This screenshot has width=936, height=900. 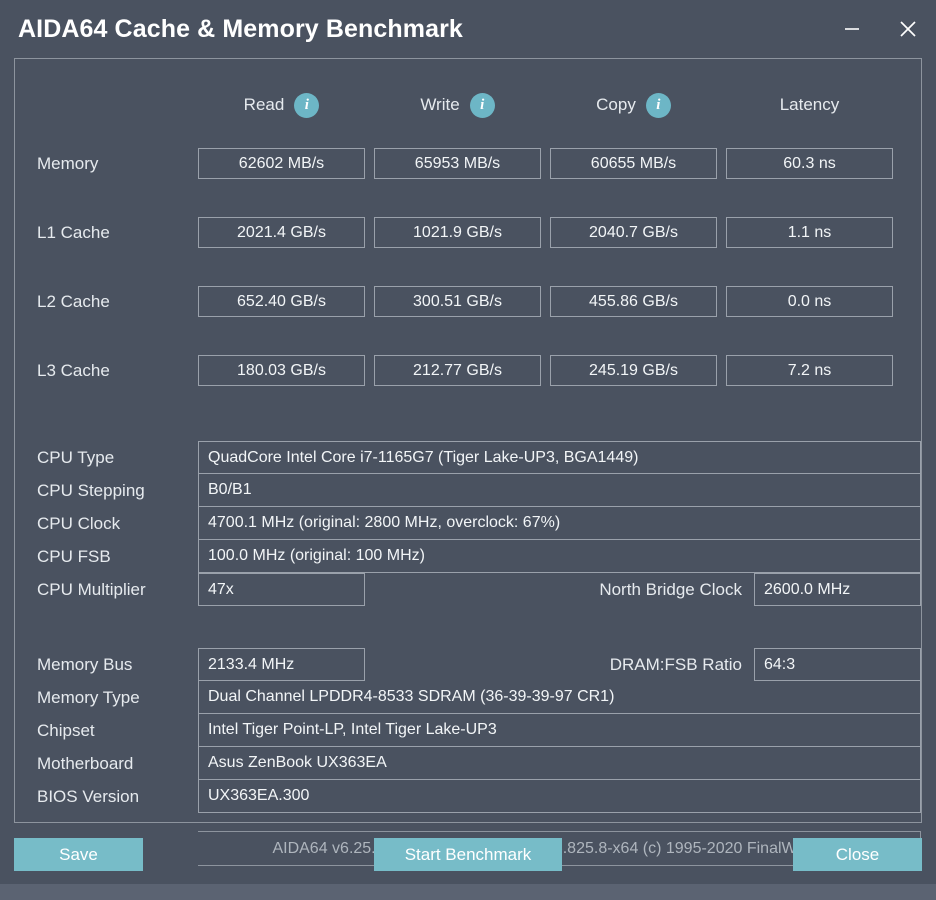 What do you see at coordinates (809, 163) in the screenshot?
I see `memory-latency-value: 60.3 ns` at bounding box center [809, 163].